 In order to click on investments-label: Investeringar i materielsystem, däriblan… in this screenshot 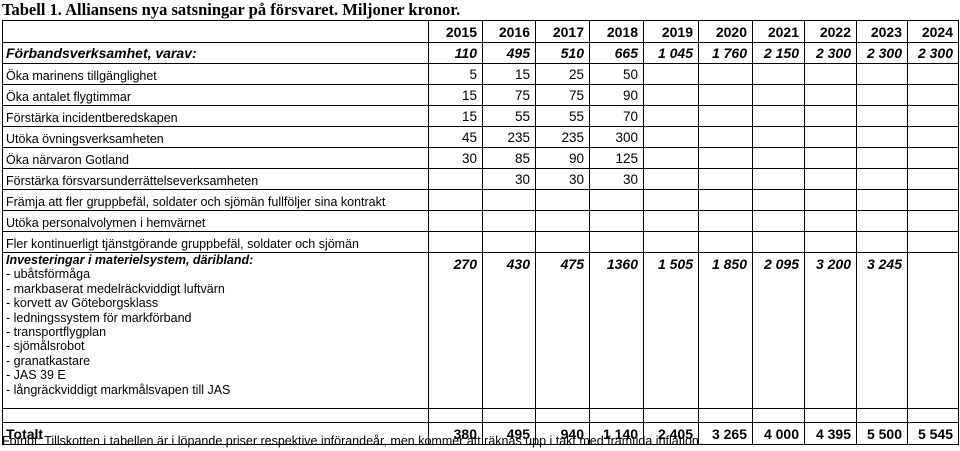, I will do `click(130, 260)`.